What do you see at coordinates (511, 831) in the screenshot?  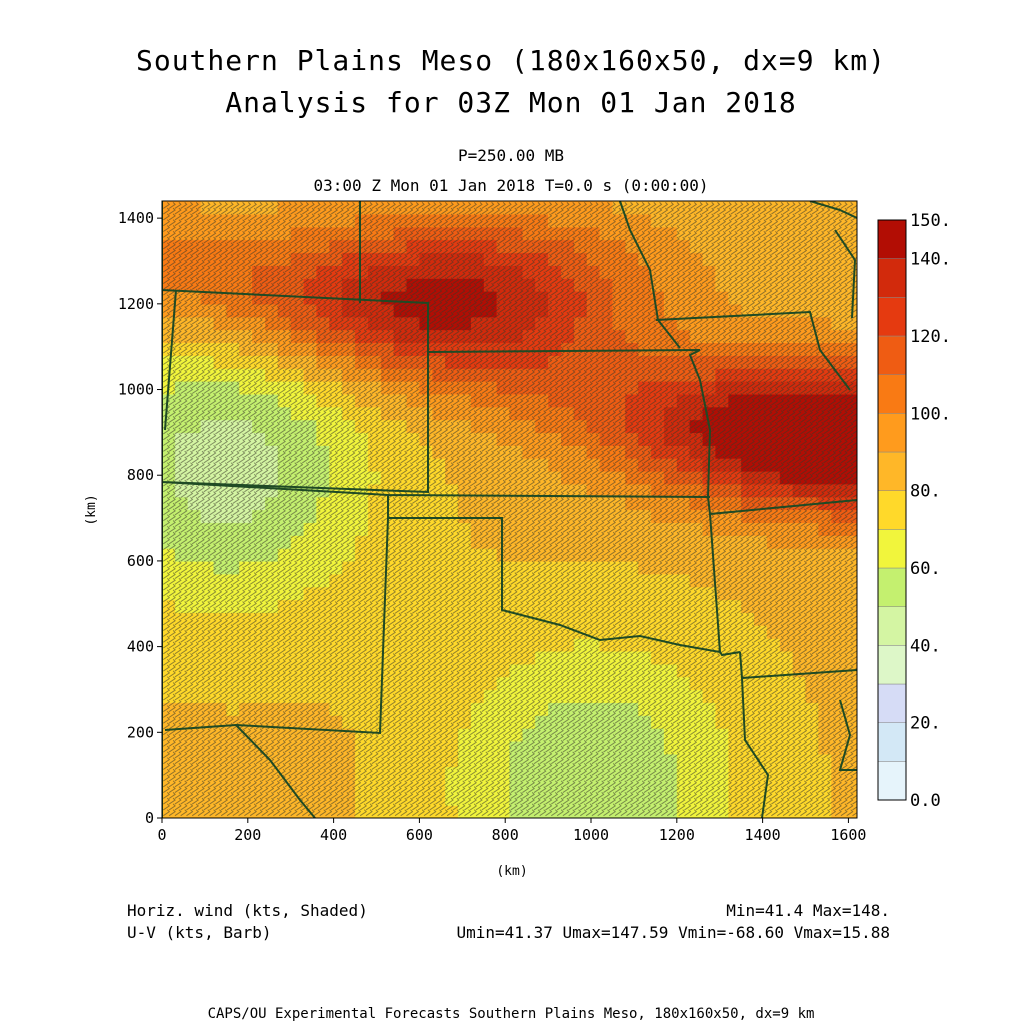 I see `x-axis: 0 200 400 600 800 1000 1200 1400 1600` at bounding box center [511, 831].